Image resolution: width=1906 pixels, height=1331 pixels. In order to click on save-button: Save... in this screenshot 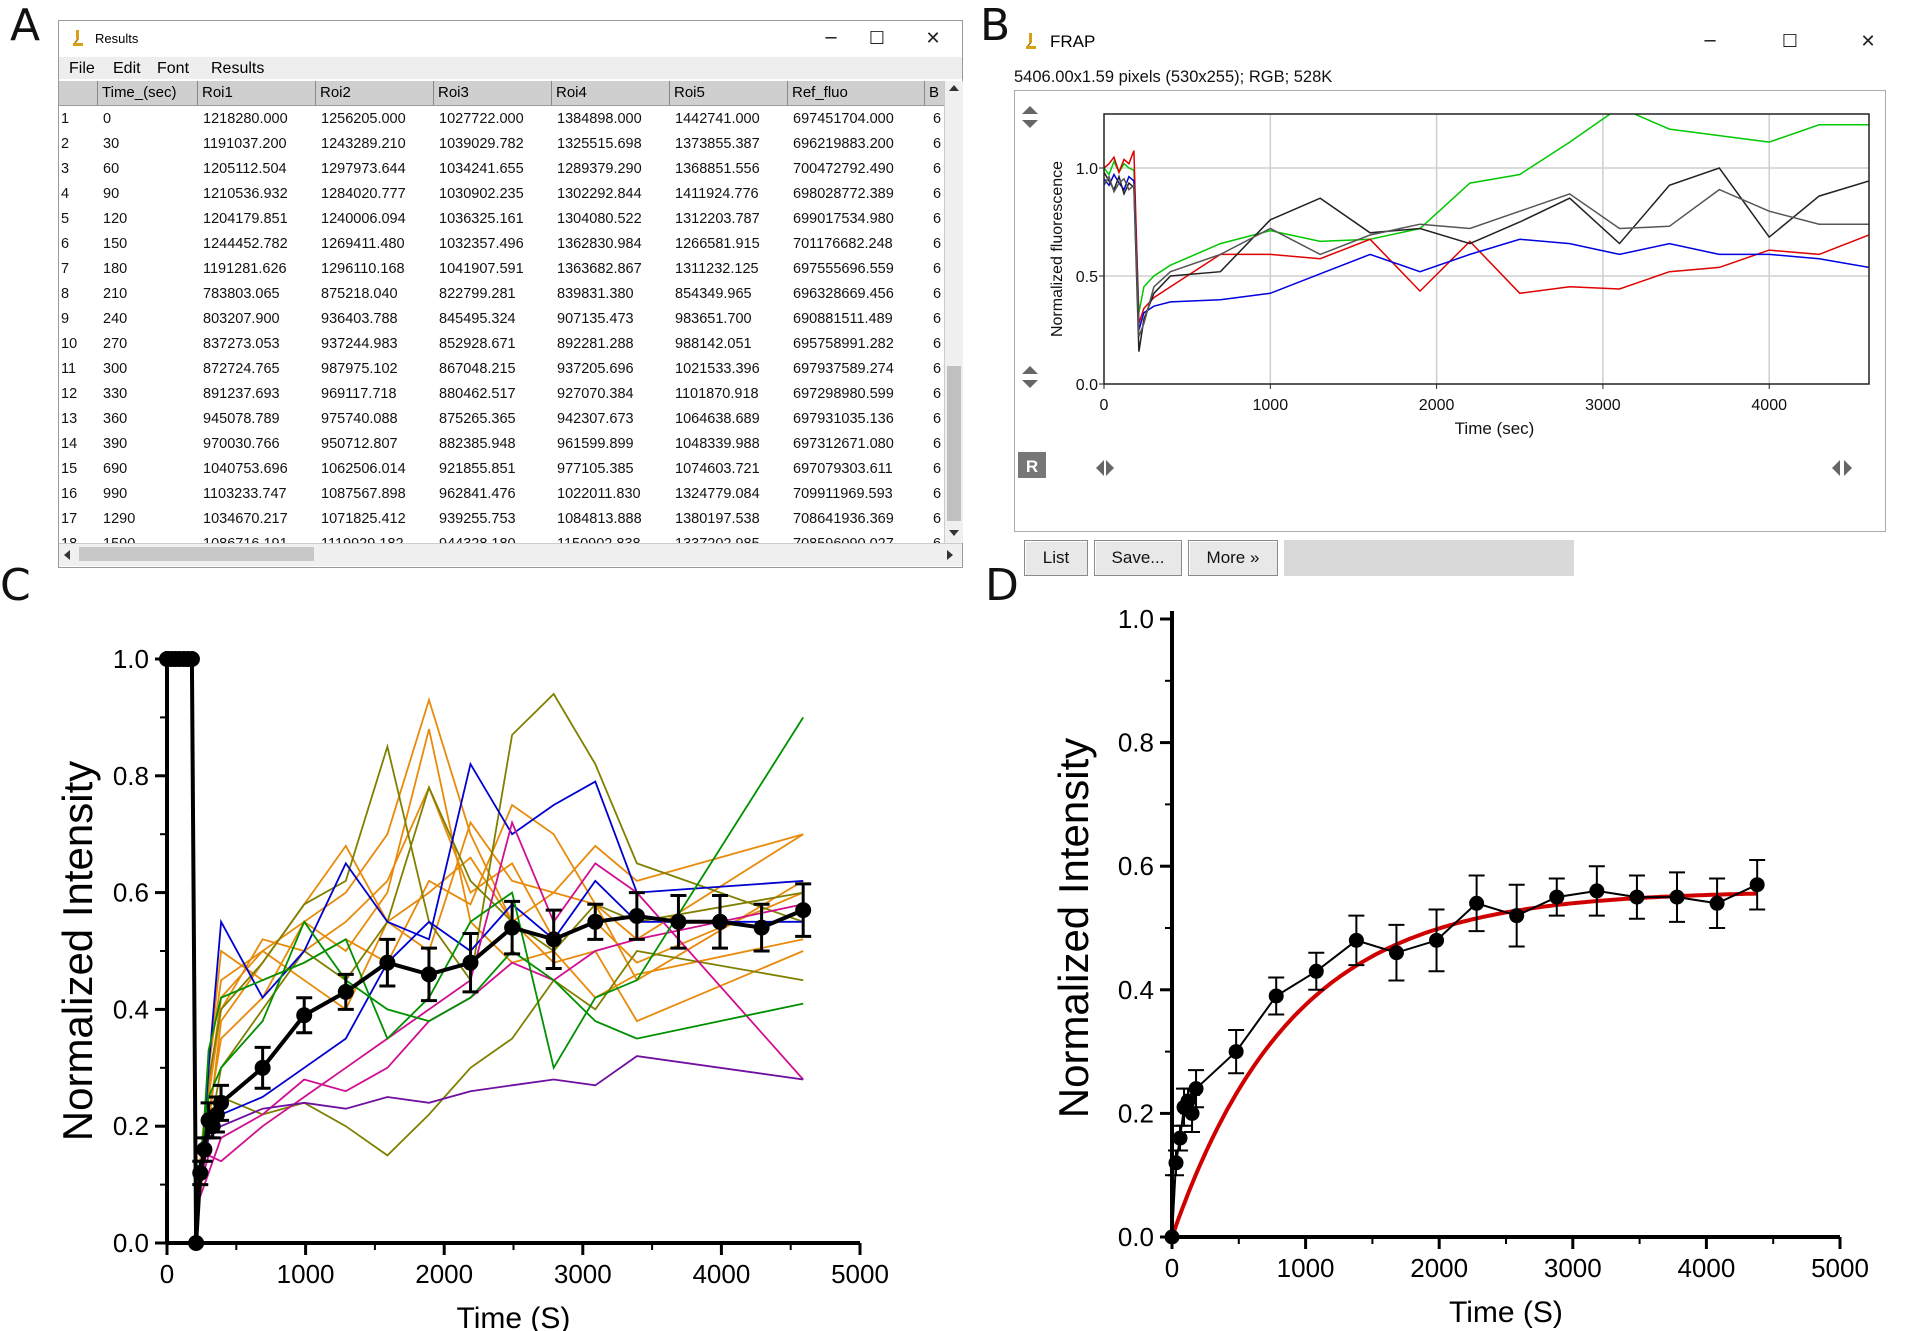, I will do `click(1138, 558)`.